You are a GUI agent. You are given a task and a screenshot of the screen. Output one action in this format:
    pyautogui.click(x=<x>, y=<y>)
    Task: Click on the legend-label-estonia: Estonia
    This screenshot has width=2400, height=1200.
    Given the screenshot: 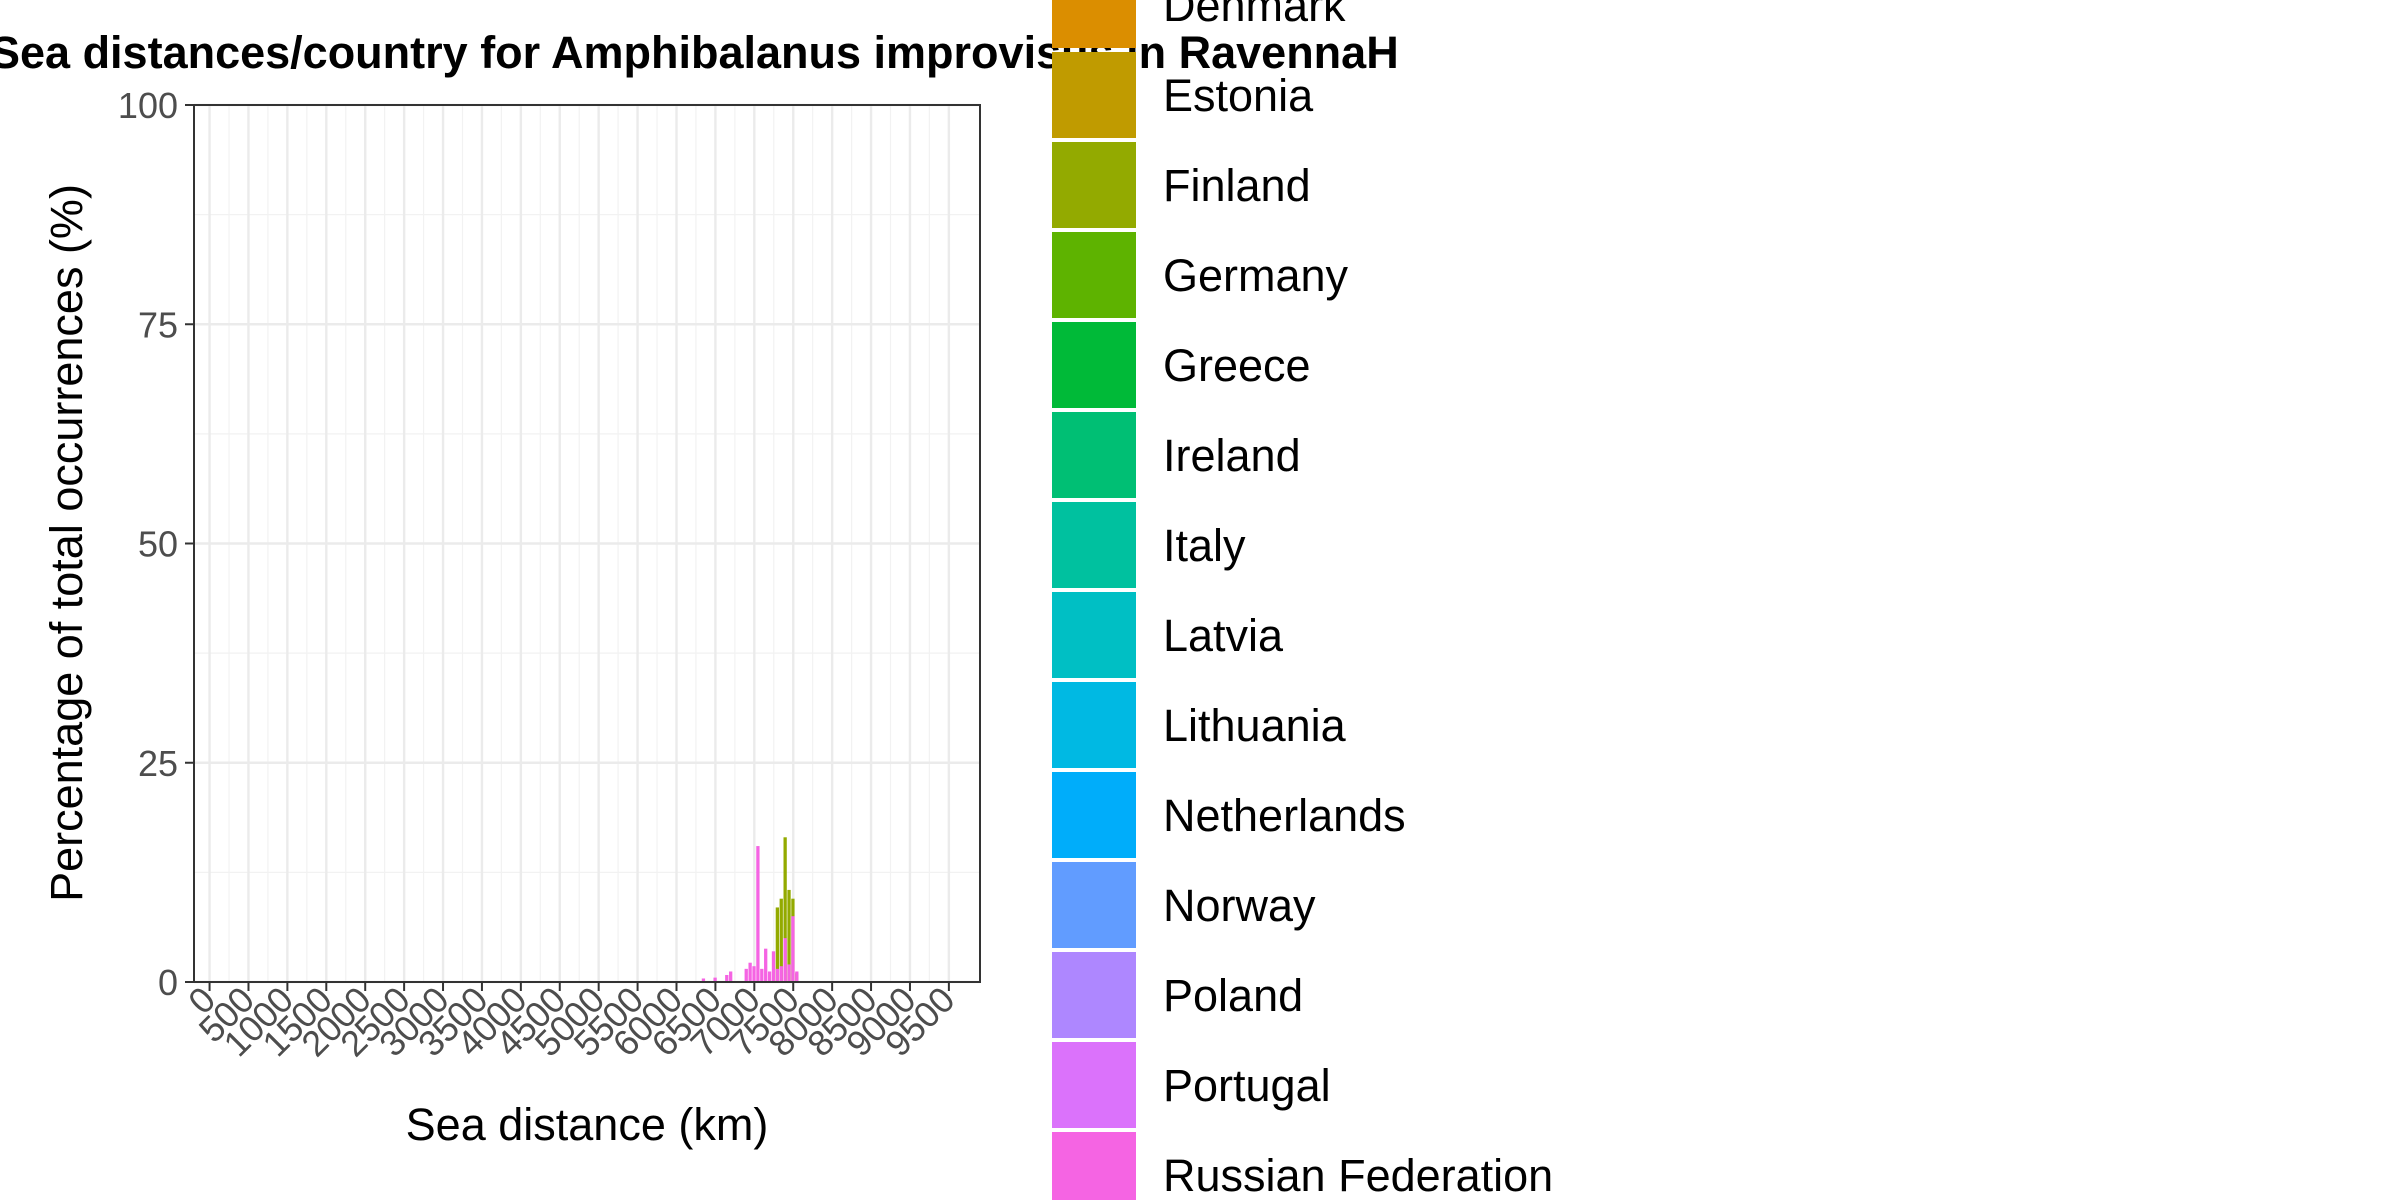 What is the action you would take?
    pyautogui.click(x=1238, y=95)
    